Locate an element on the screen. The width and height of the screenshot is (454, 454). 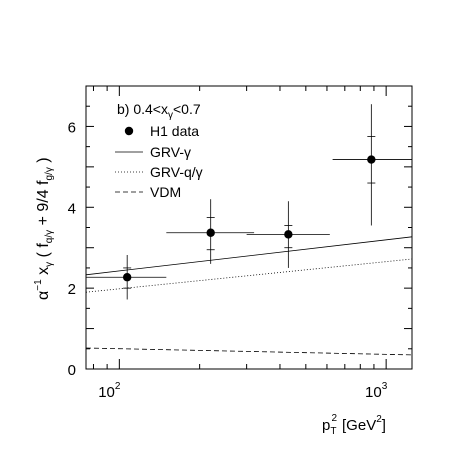
legend-label: H1 data is located at coordinates (174, 131).